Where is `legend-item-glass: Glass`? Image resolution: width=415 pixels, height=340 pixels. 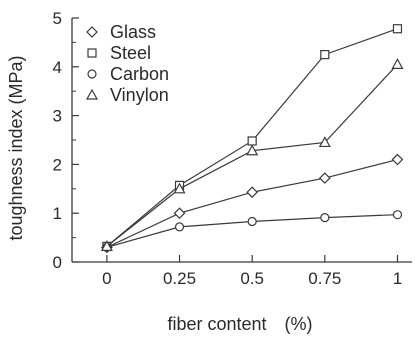 legend-item-glass: Glass is located at coordinates (121, 32).